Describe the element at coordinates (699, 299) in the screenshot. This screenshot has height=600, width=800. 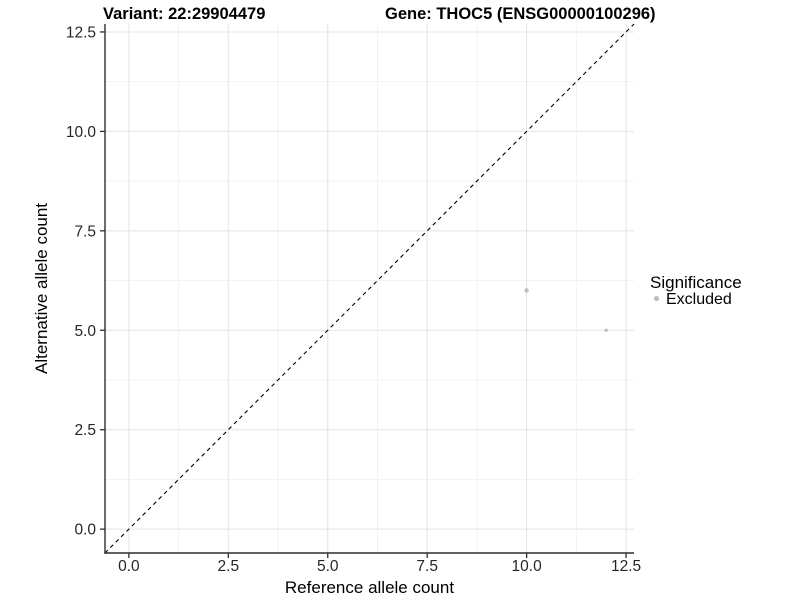
I see `legend-item-label: Excluded` at that location.